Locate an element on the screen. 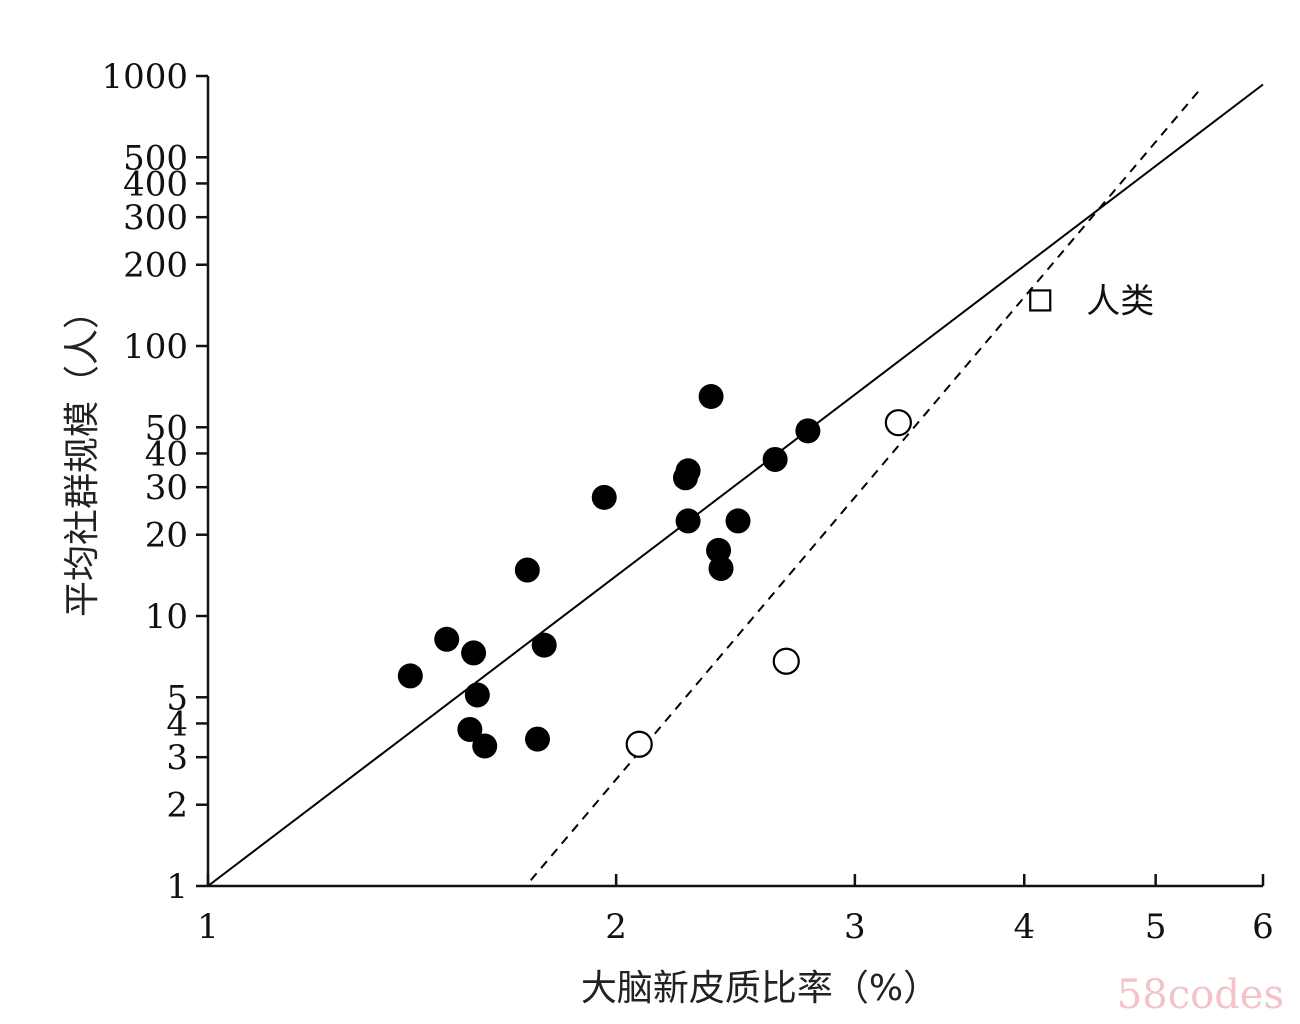 This screenshot has height=1024, width=1300. x-axis-label: 大脑新皮质比率（%） is located at coordinates (760, 988).